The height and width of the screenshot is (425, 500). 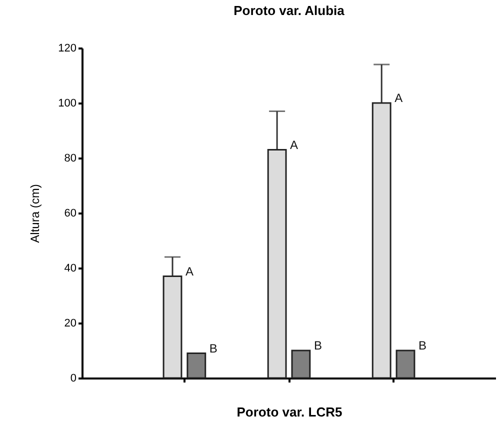 I want to click on y-tick-label: 120, so click(x=67, y=48).